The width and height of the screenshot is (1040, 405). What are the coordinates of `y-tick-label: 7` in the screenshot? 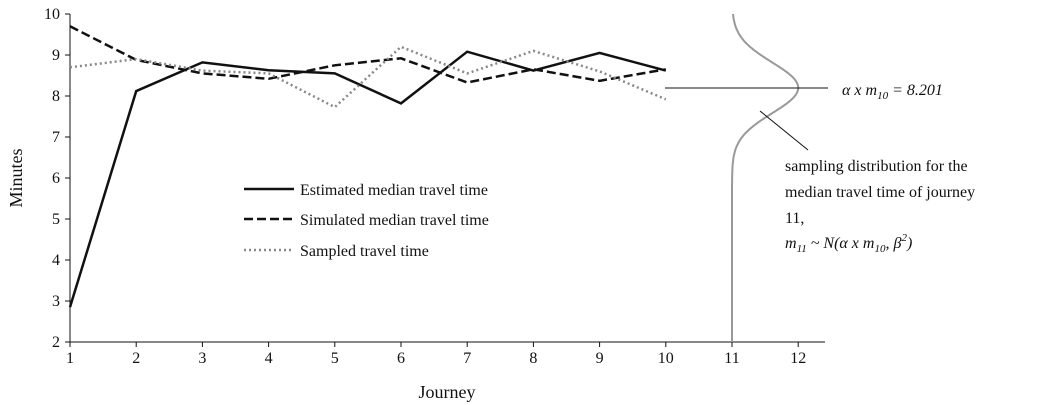 It's located at (56, 137).